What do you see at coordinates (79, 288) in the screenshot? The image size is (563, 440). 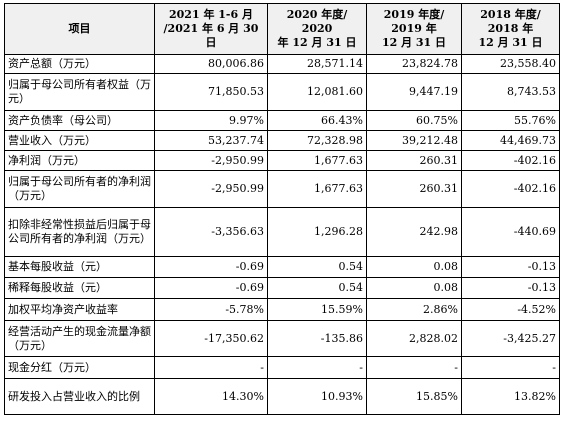 I see `row-label: 稀释每股收益（元）` at bounding box center [79, 288].